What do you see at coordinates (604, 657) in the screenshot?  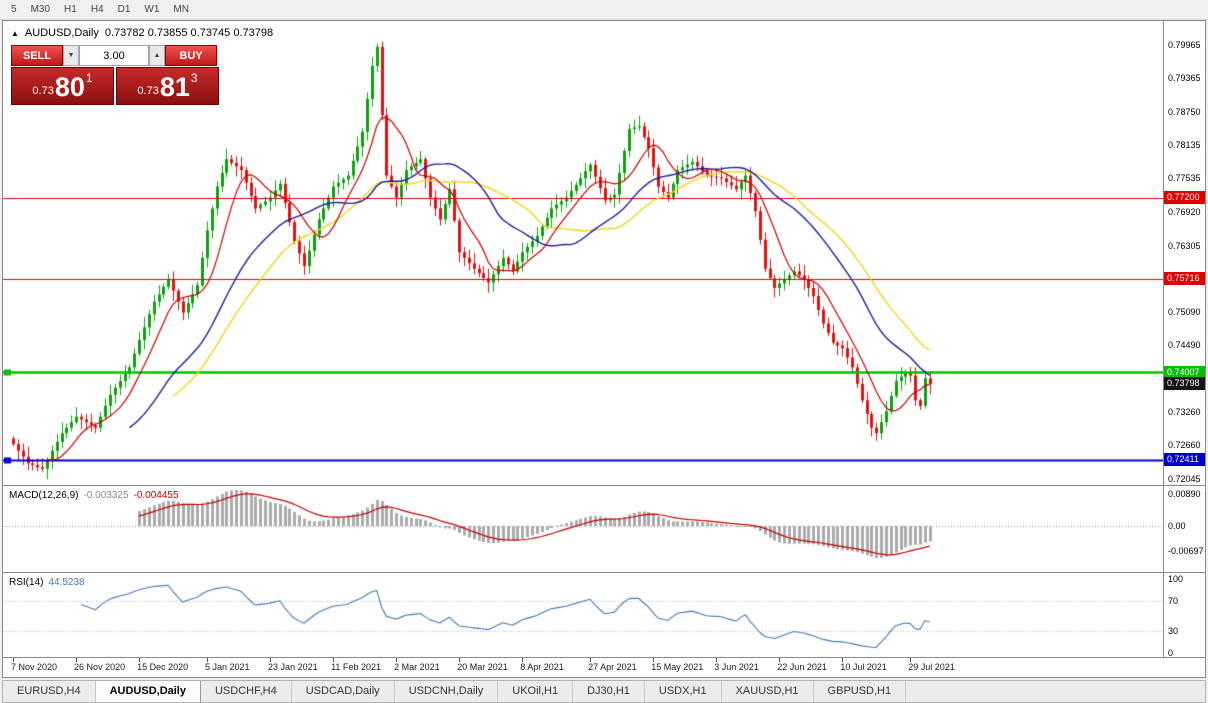 I see `pane-divider-rsi-timeaxis` at bounding box center [604, 657].